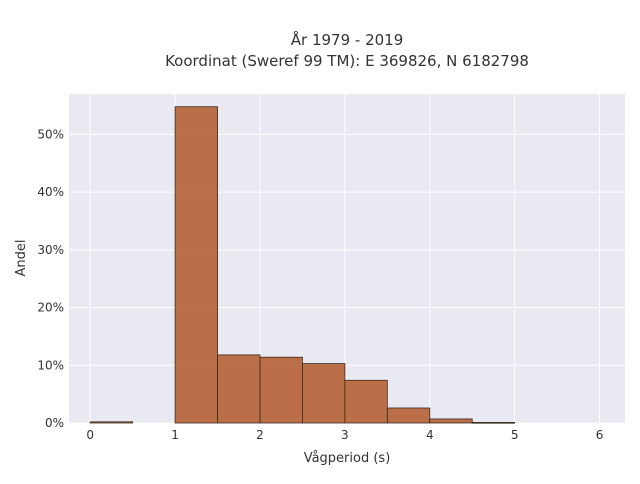 The height and width of the screenshot is (484, 640). What do you see at coordinates (347, 458) in the screenshot?
I see `x-axis-label: Vågperiod (s)` at bounding box center [347, 458].